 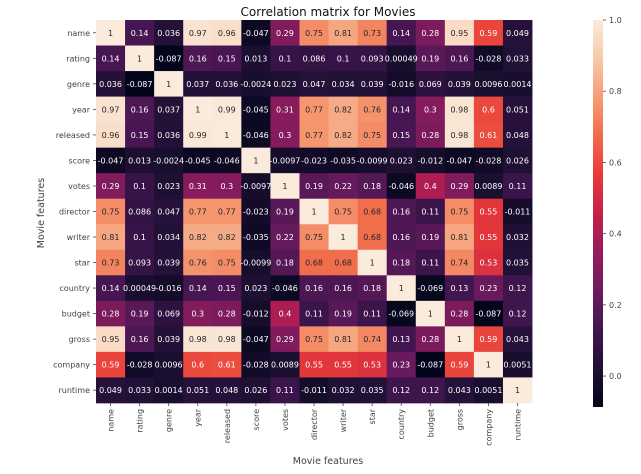 I want to click on heatmap-cell-label: 0.11, so click(x=430, y=263).